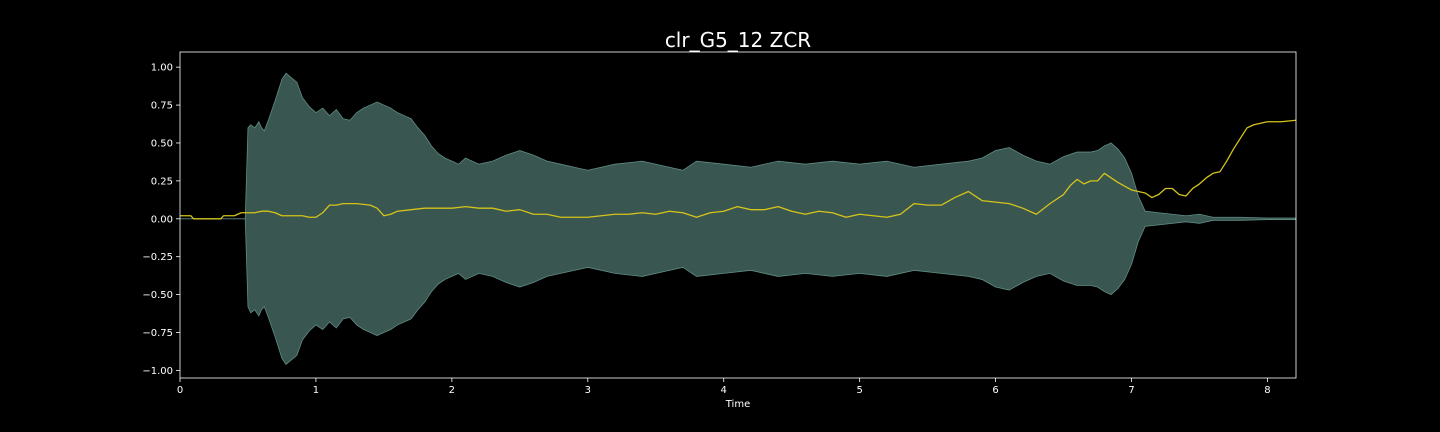 This screenshot has height=432, width=1440. Describe the element at coordinates (1131, 390) in the screenshot. I see `x-tick-label: 7` at that location.